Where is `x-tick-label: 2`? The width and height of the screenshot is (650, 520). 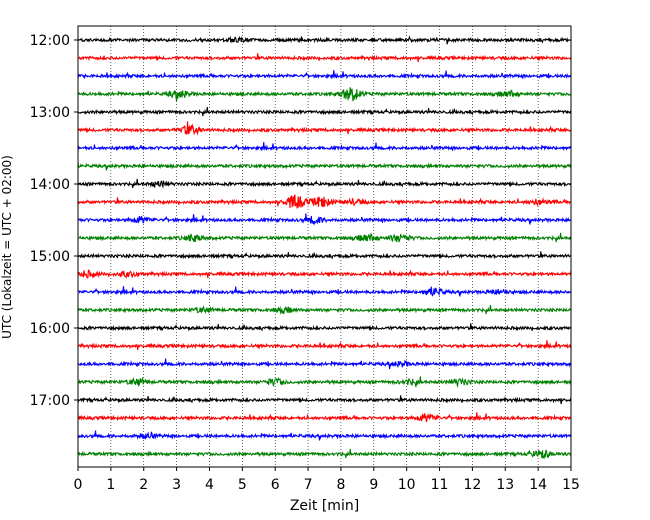 x-tick-label: 2 is located at coordinates (143, 485).